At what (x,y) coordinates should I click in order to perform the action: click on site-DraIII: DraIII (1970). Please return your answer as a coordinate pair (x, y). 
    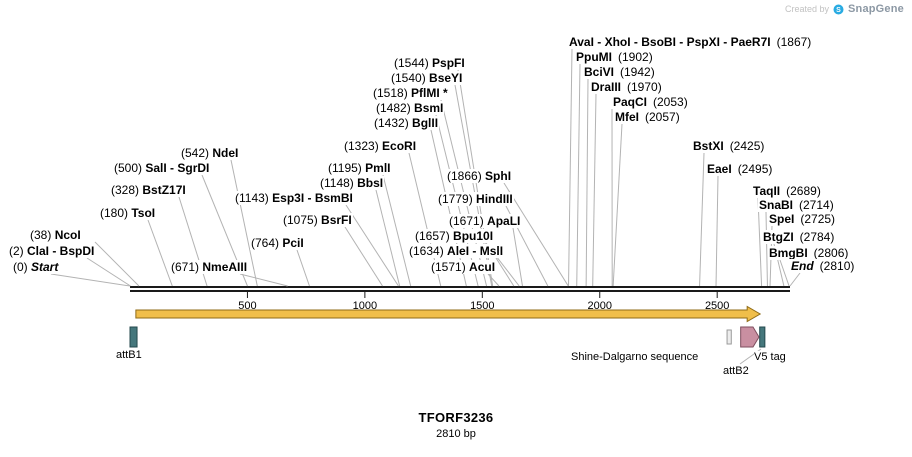
    Looking at the image, I should click on (626, 87).